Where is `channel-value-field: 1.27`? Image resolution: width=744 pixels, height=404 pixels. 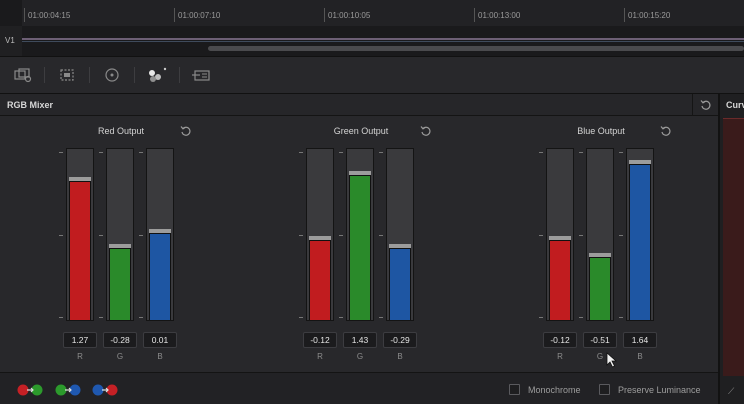
channel-value-field: 1.27 is located at coordinates (80, 340).